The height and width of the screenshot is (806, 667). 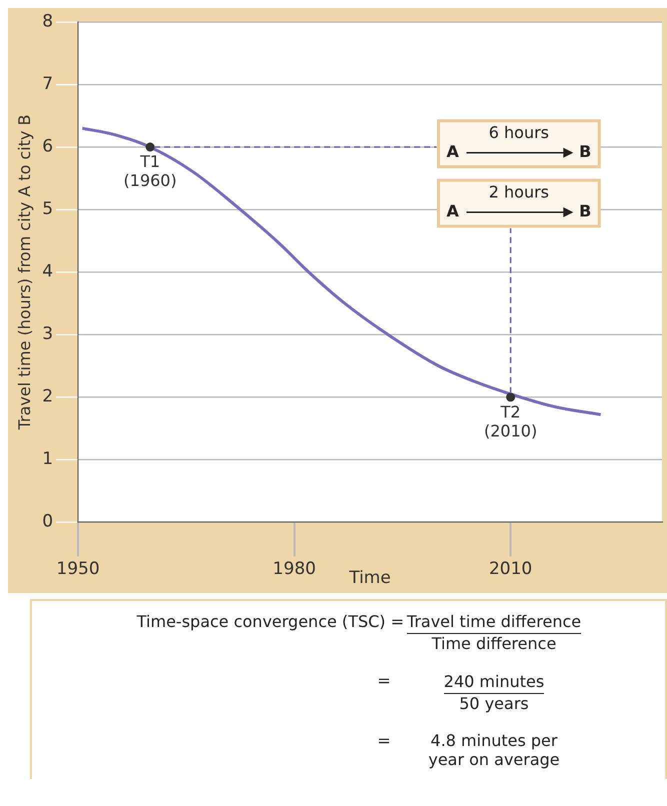 I want to click on x-tick-label: 2010, so click(x=510, y=568).